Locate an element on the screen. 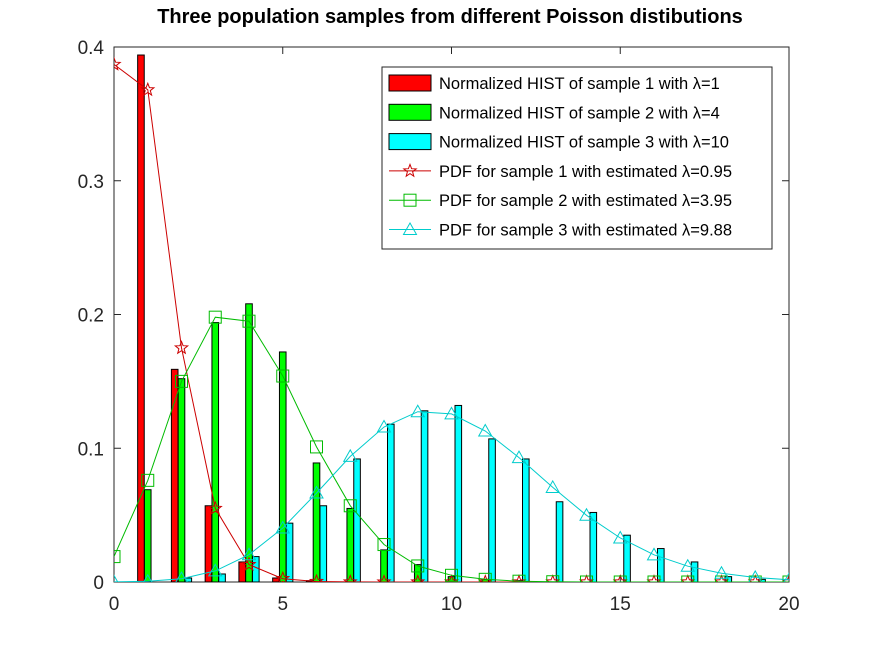  legend-label: Normalized HIST of sample 1 with λ=1 is located at coordinates (579, 84).